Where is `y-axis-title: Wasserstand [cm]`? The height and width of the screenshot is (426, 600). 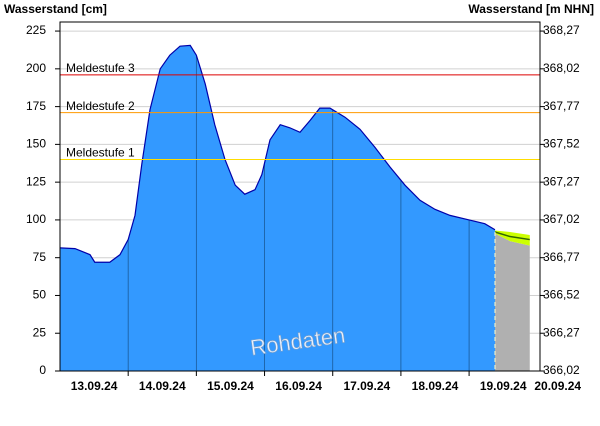
y-axis-title: Wasserstand [cm] is located at coordinates (55, 9).